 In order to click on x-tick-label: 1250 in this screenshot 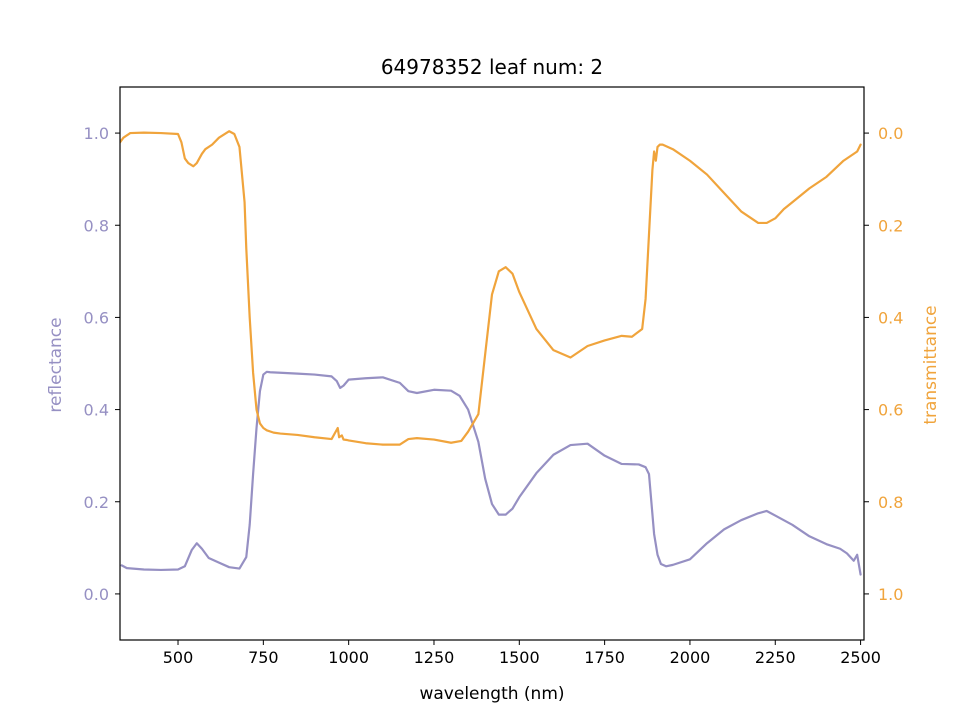, I will do `click(434, 657)`.